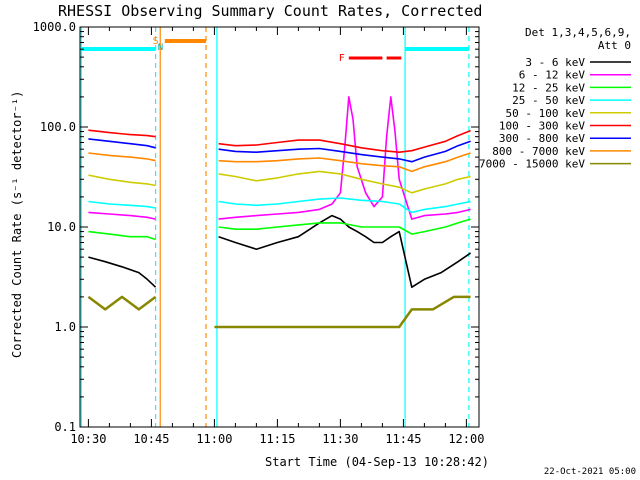  What do you see at coordinates (277, 439) in the screenshot?
I see `x-tick-label-3: 11:15` at bounding box center [277, 439].